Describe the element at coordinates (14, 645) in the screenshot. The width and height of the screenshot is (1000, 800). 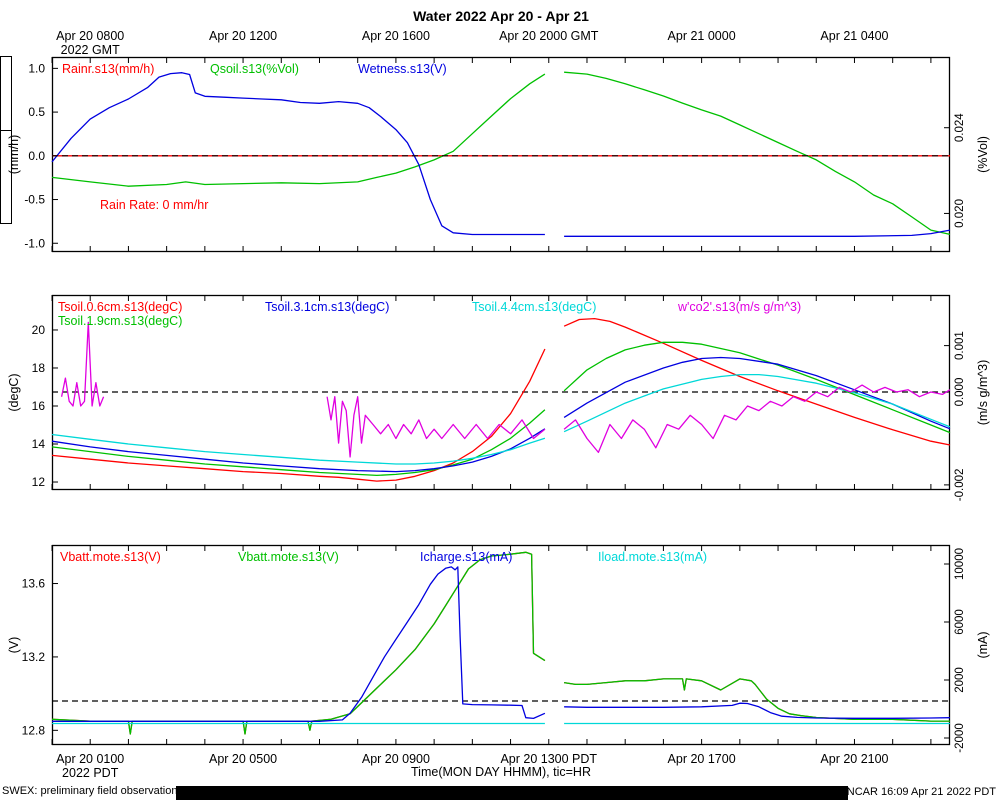
I see `left-axis-unit-label: (V)` at that location.